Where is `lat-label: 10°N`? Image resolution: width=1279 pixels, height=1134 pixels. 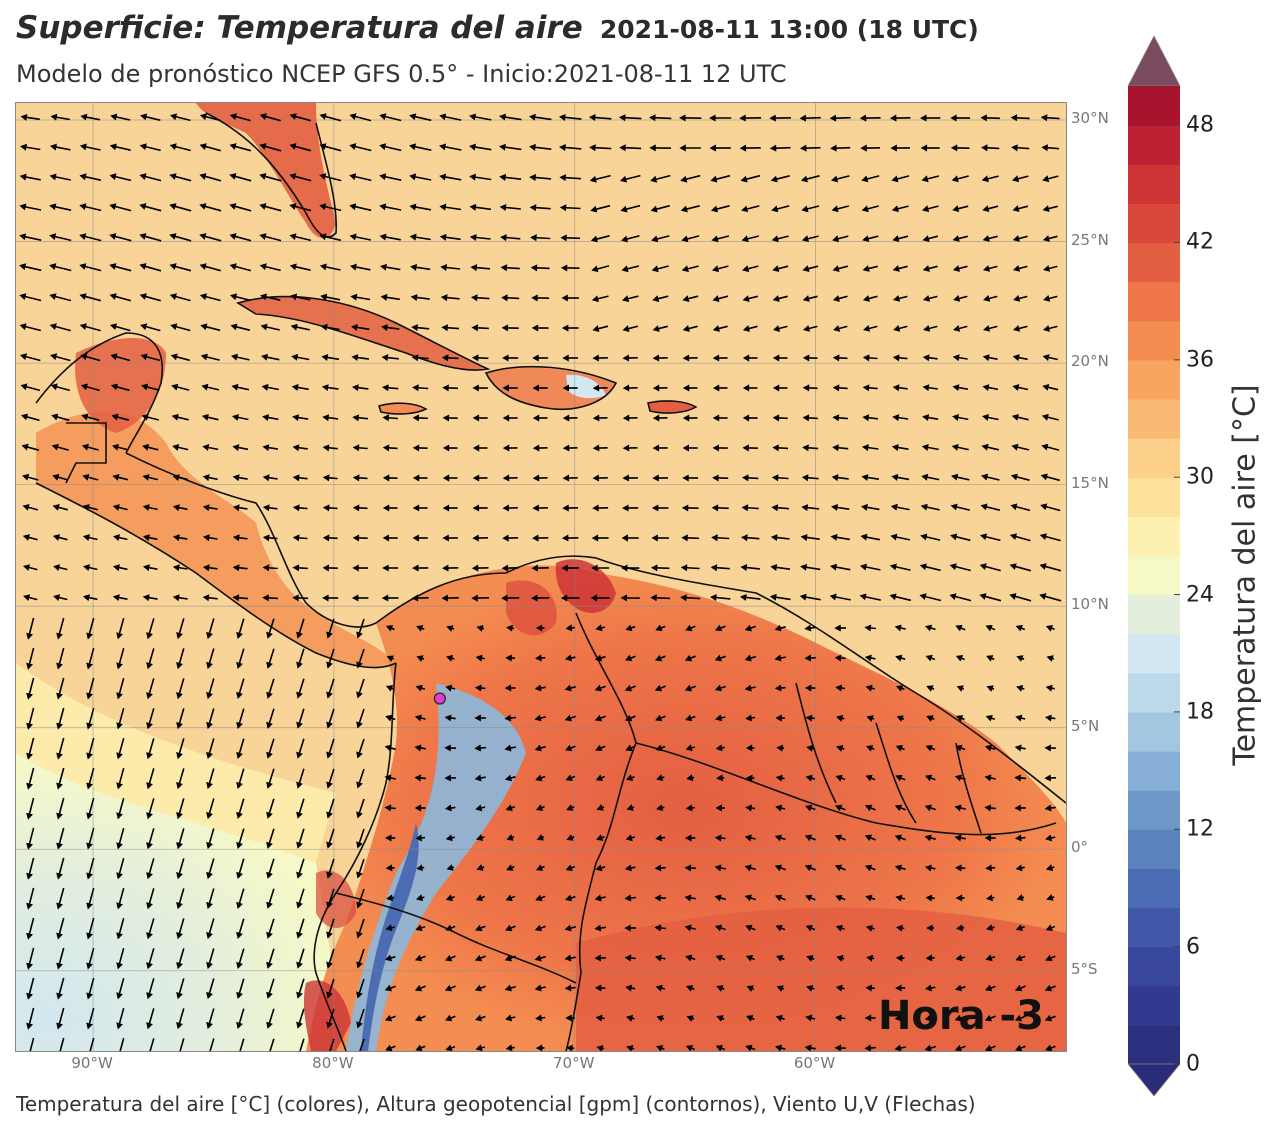 lat-label: 10°N is located at coordinates (1090, 604).